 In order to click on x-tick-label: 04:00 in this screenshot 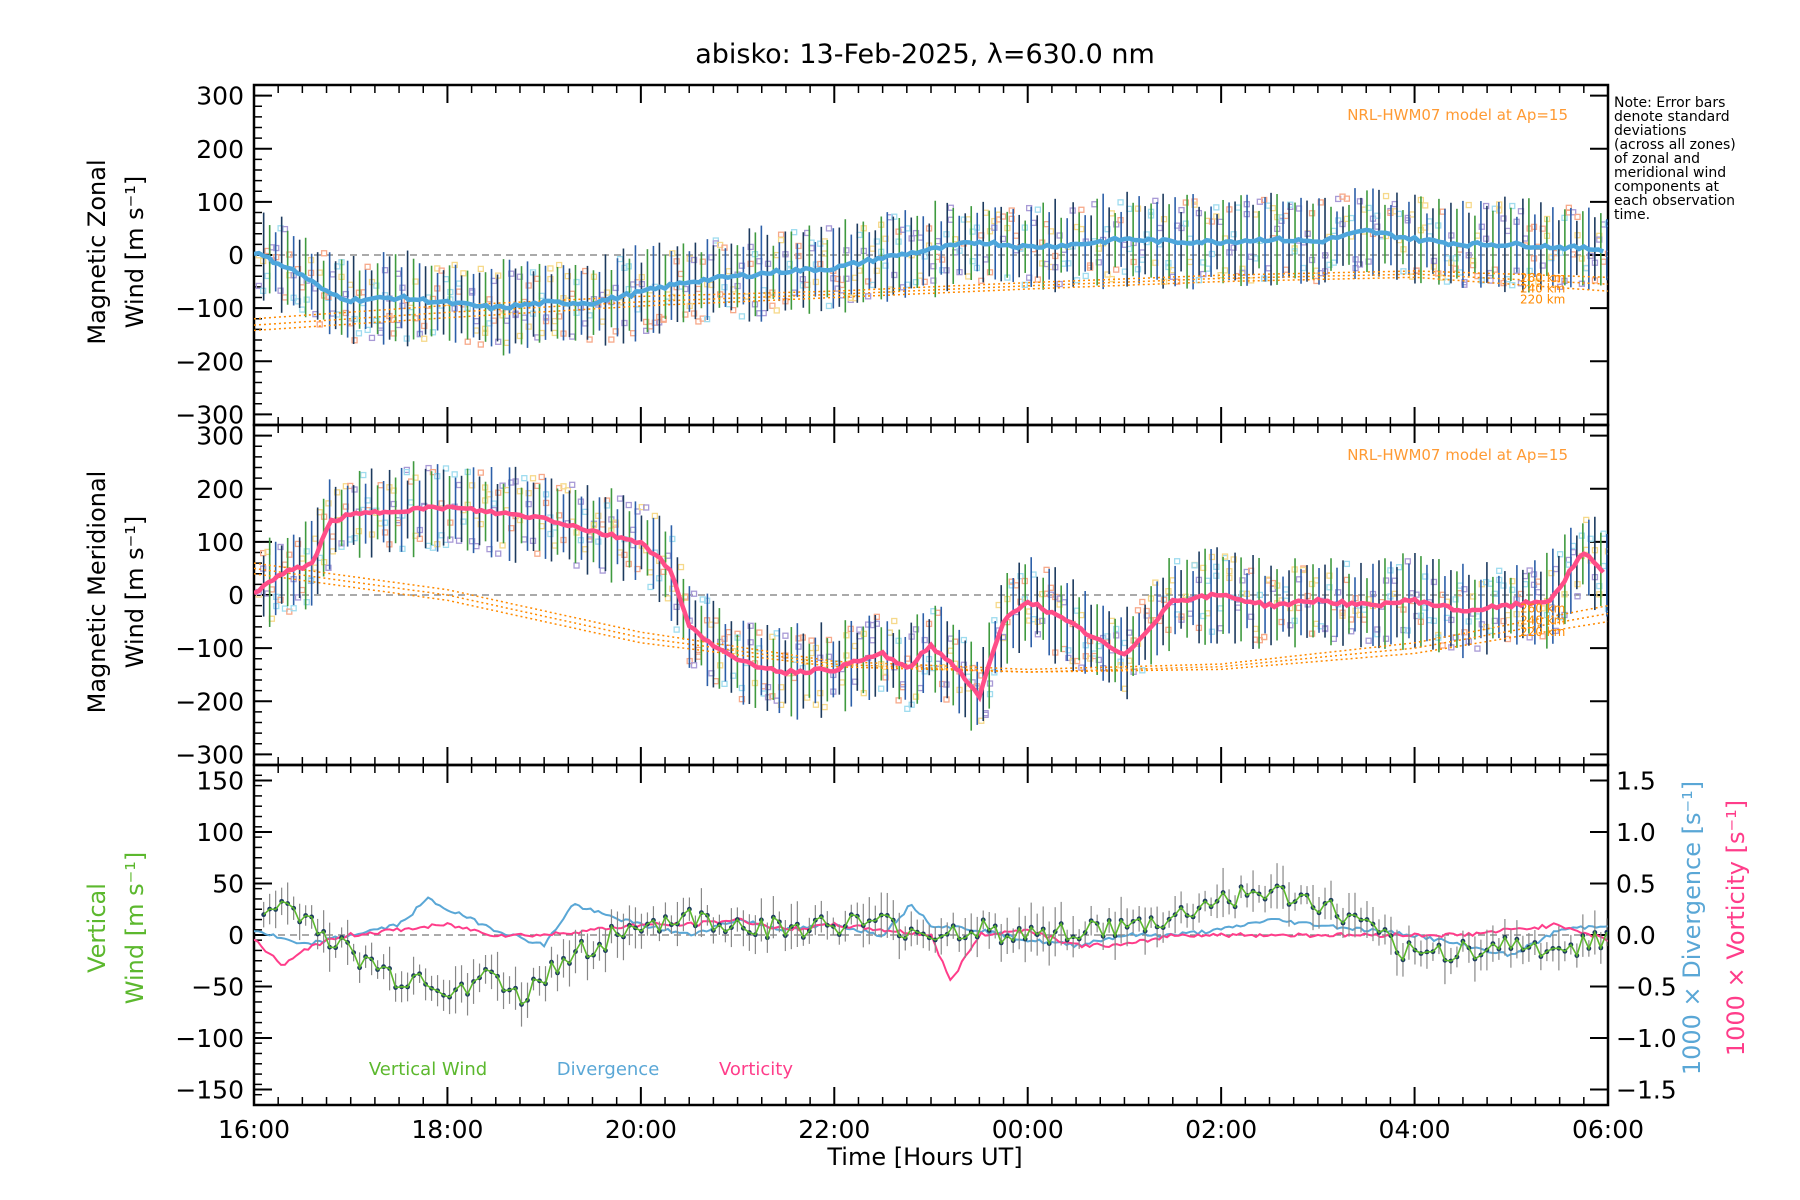, I will do `click(1415, 1129)`.